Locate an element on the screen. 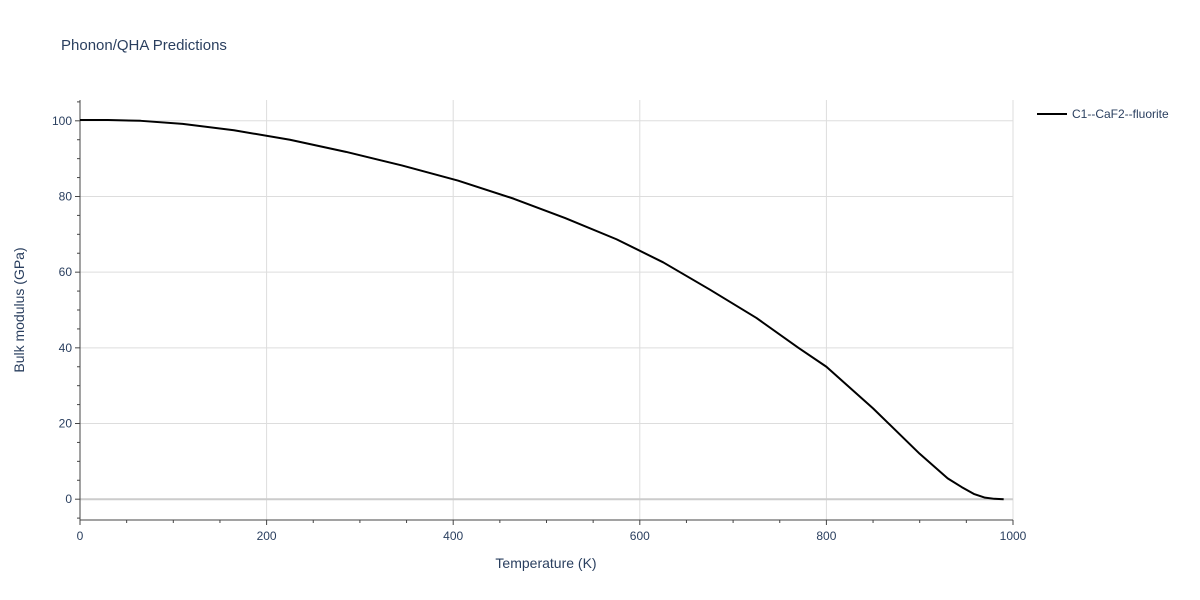 The width and height of the screenshot is (1200, 600). legend: C1--CaF2--fluorite is located at coordinates (1103, 114).